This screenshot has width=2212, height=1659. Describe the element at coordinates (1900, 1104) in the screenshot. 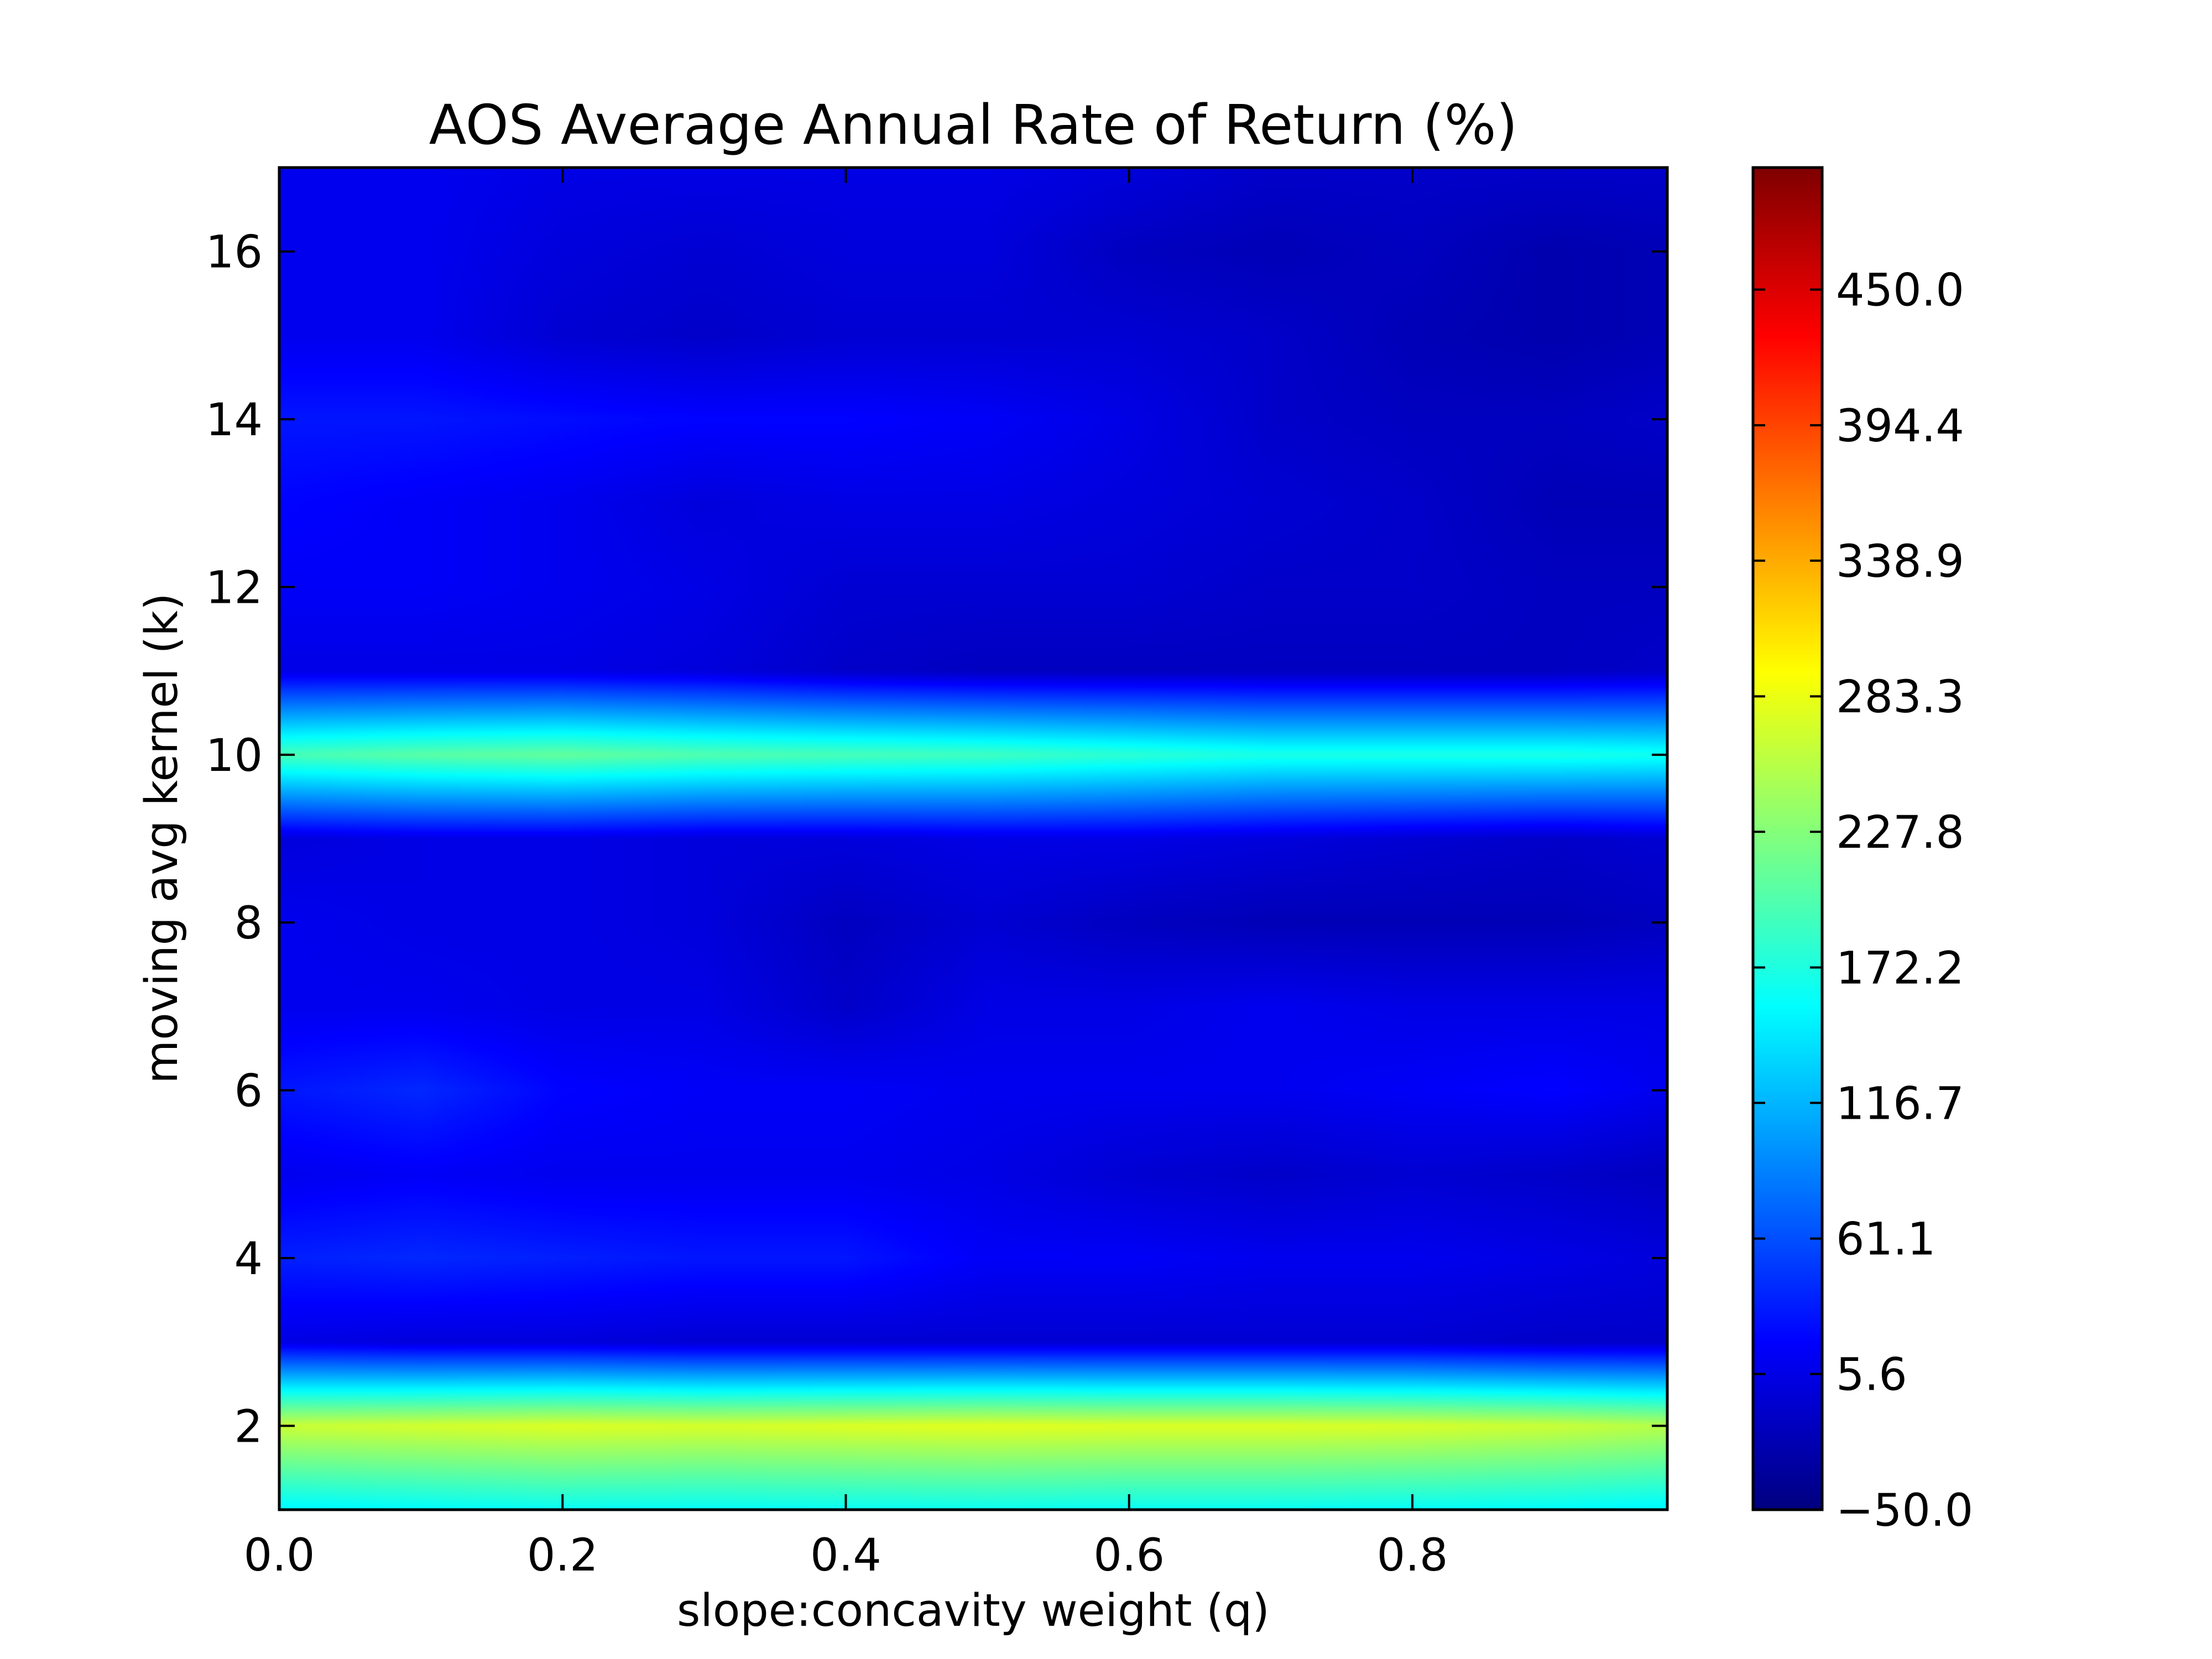

I see `colorbar-tick-label: 116.7` at that location.